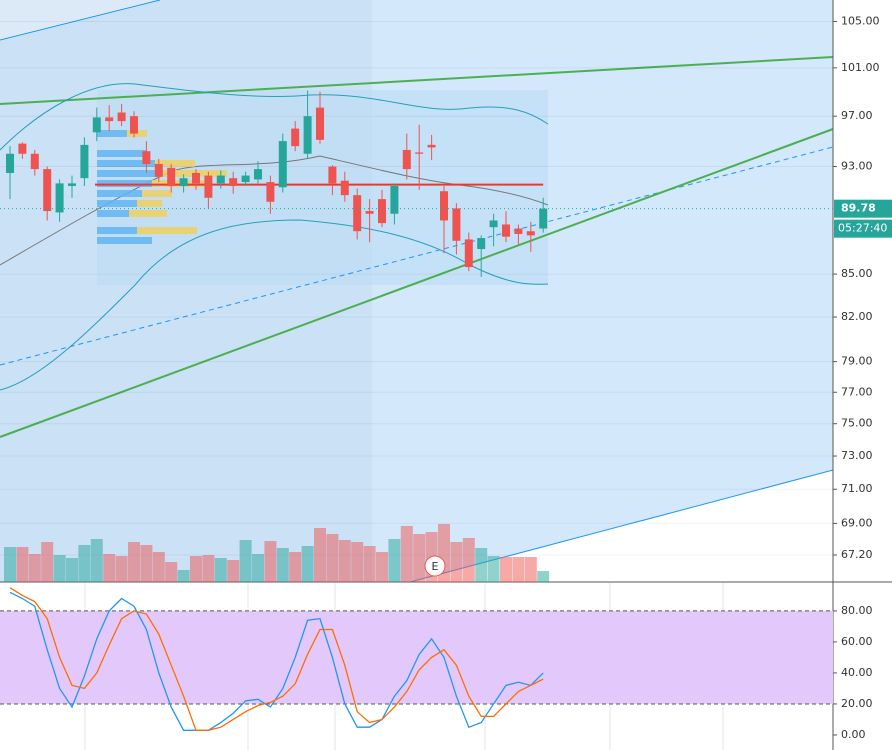  What do you see at coordinates (857, 554) in the screenshot?
I see `y-tick-label: 67.20` at bounding box center [857, 554].